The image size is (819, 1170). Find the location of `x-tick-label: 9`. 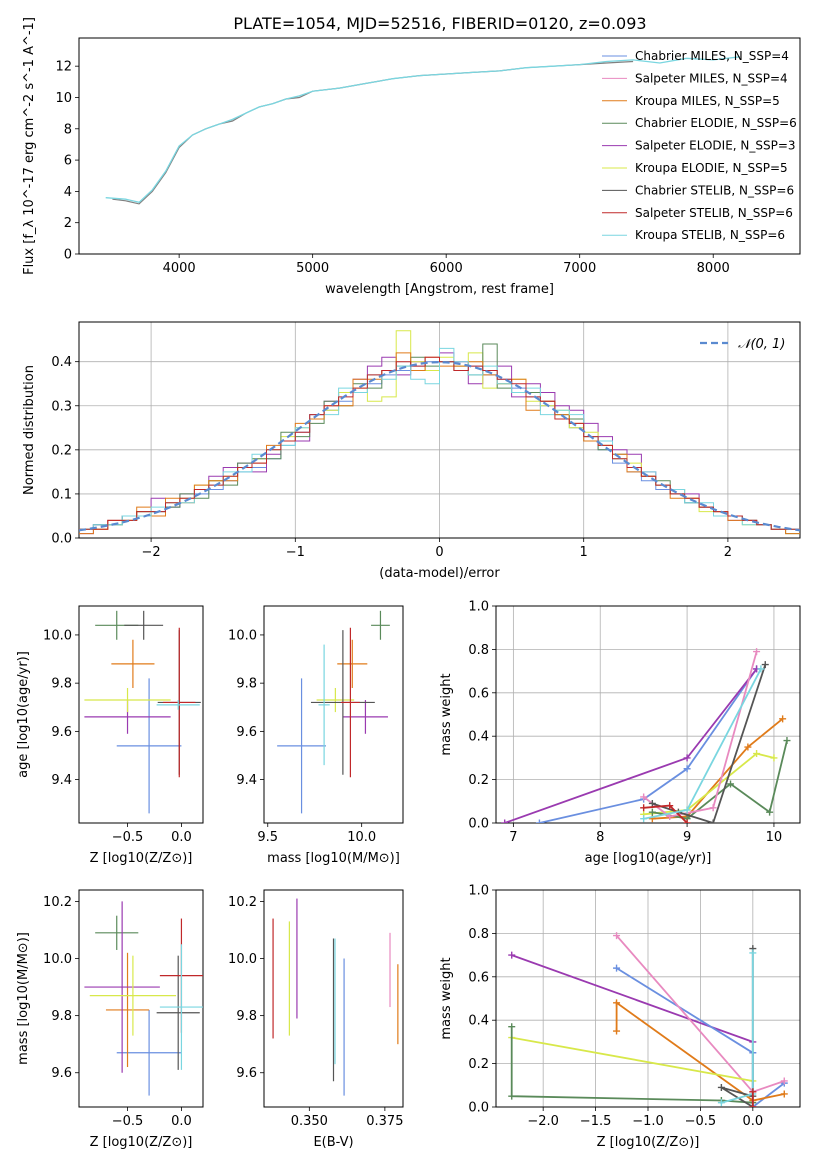

x-tick-label: 9 is located at coordinates (687, 837).